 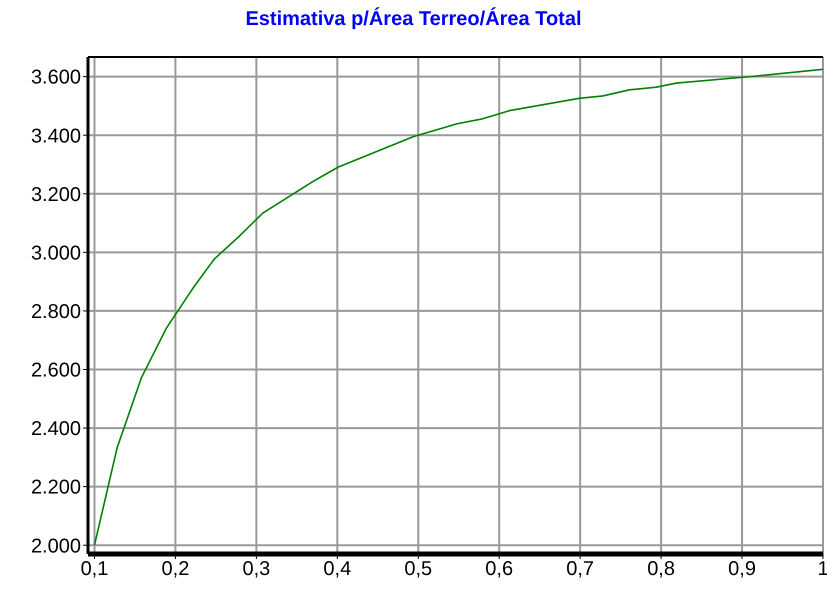 I want to click on x-tick-label: 0,1, so click(x=94, y=569).